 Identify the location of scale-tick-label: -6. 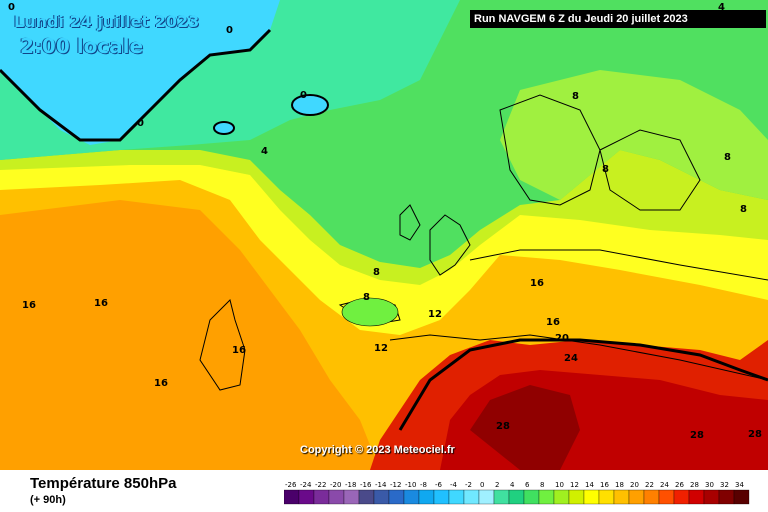
(439, 485).